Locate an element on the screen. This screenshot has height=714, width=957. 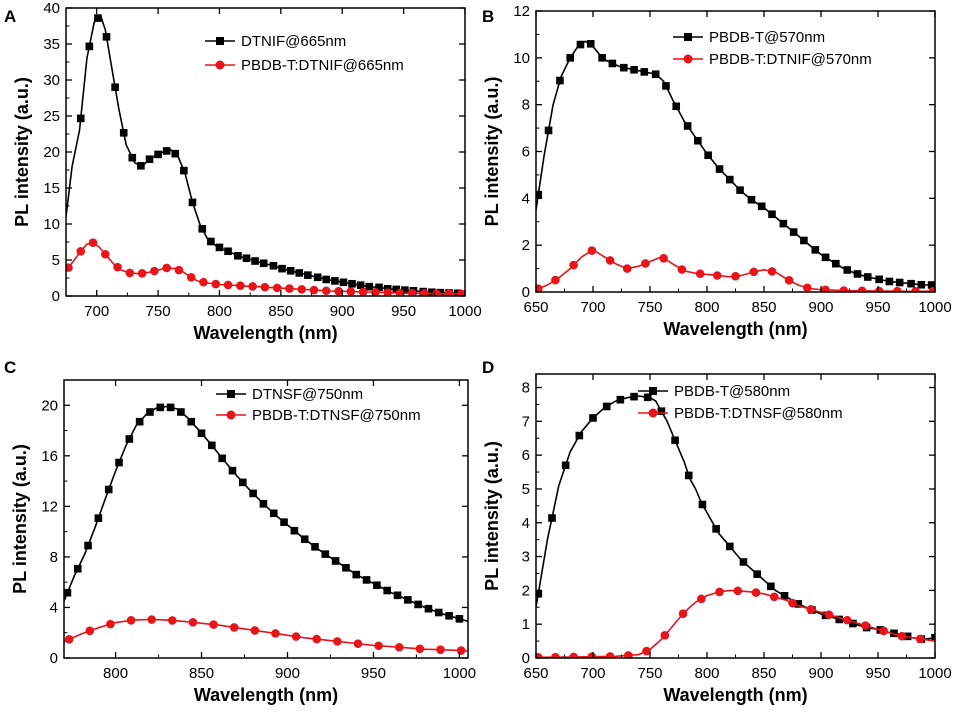
panel-d-xtick-label: 650 is located at coordinates (535, 673).